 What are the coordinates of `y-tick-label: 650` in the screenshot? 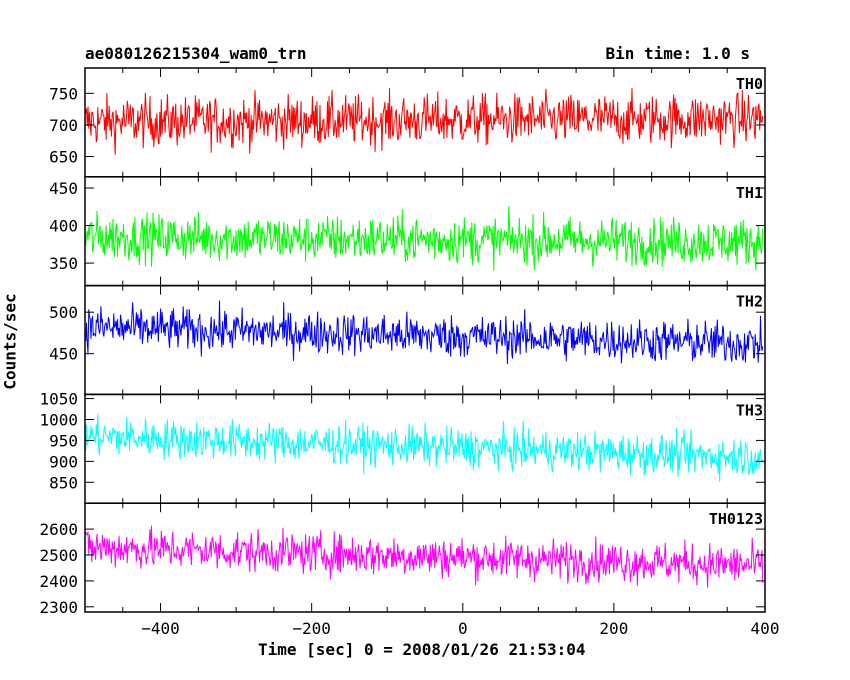 It's located at (63, 157).